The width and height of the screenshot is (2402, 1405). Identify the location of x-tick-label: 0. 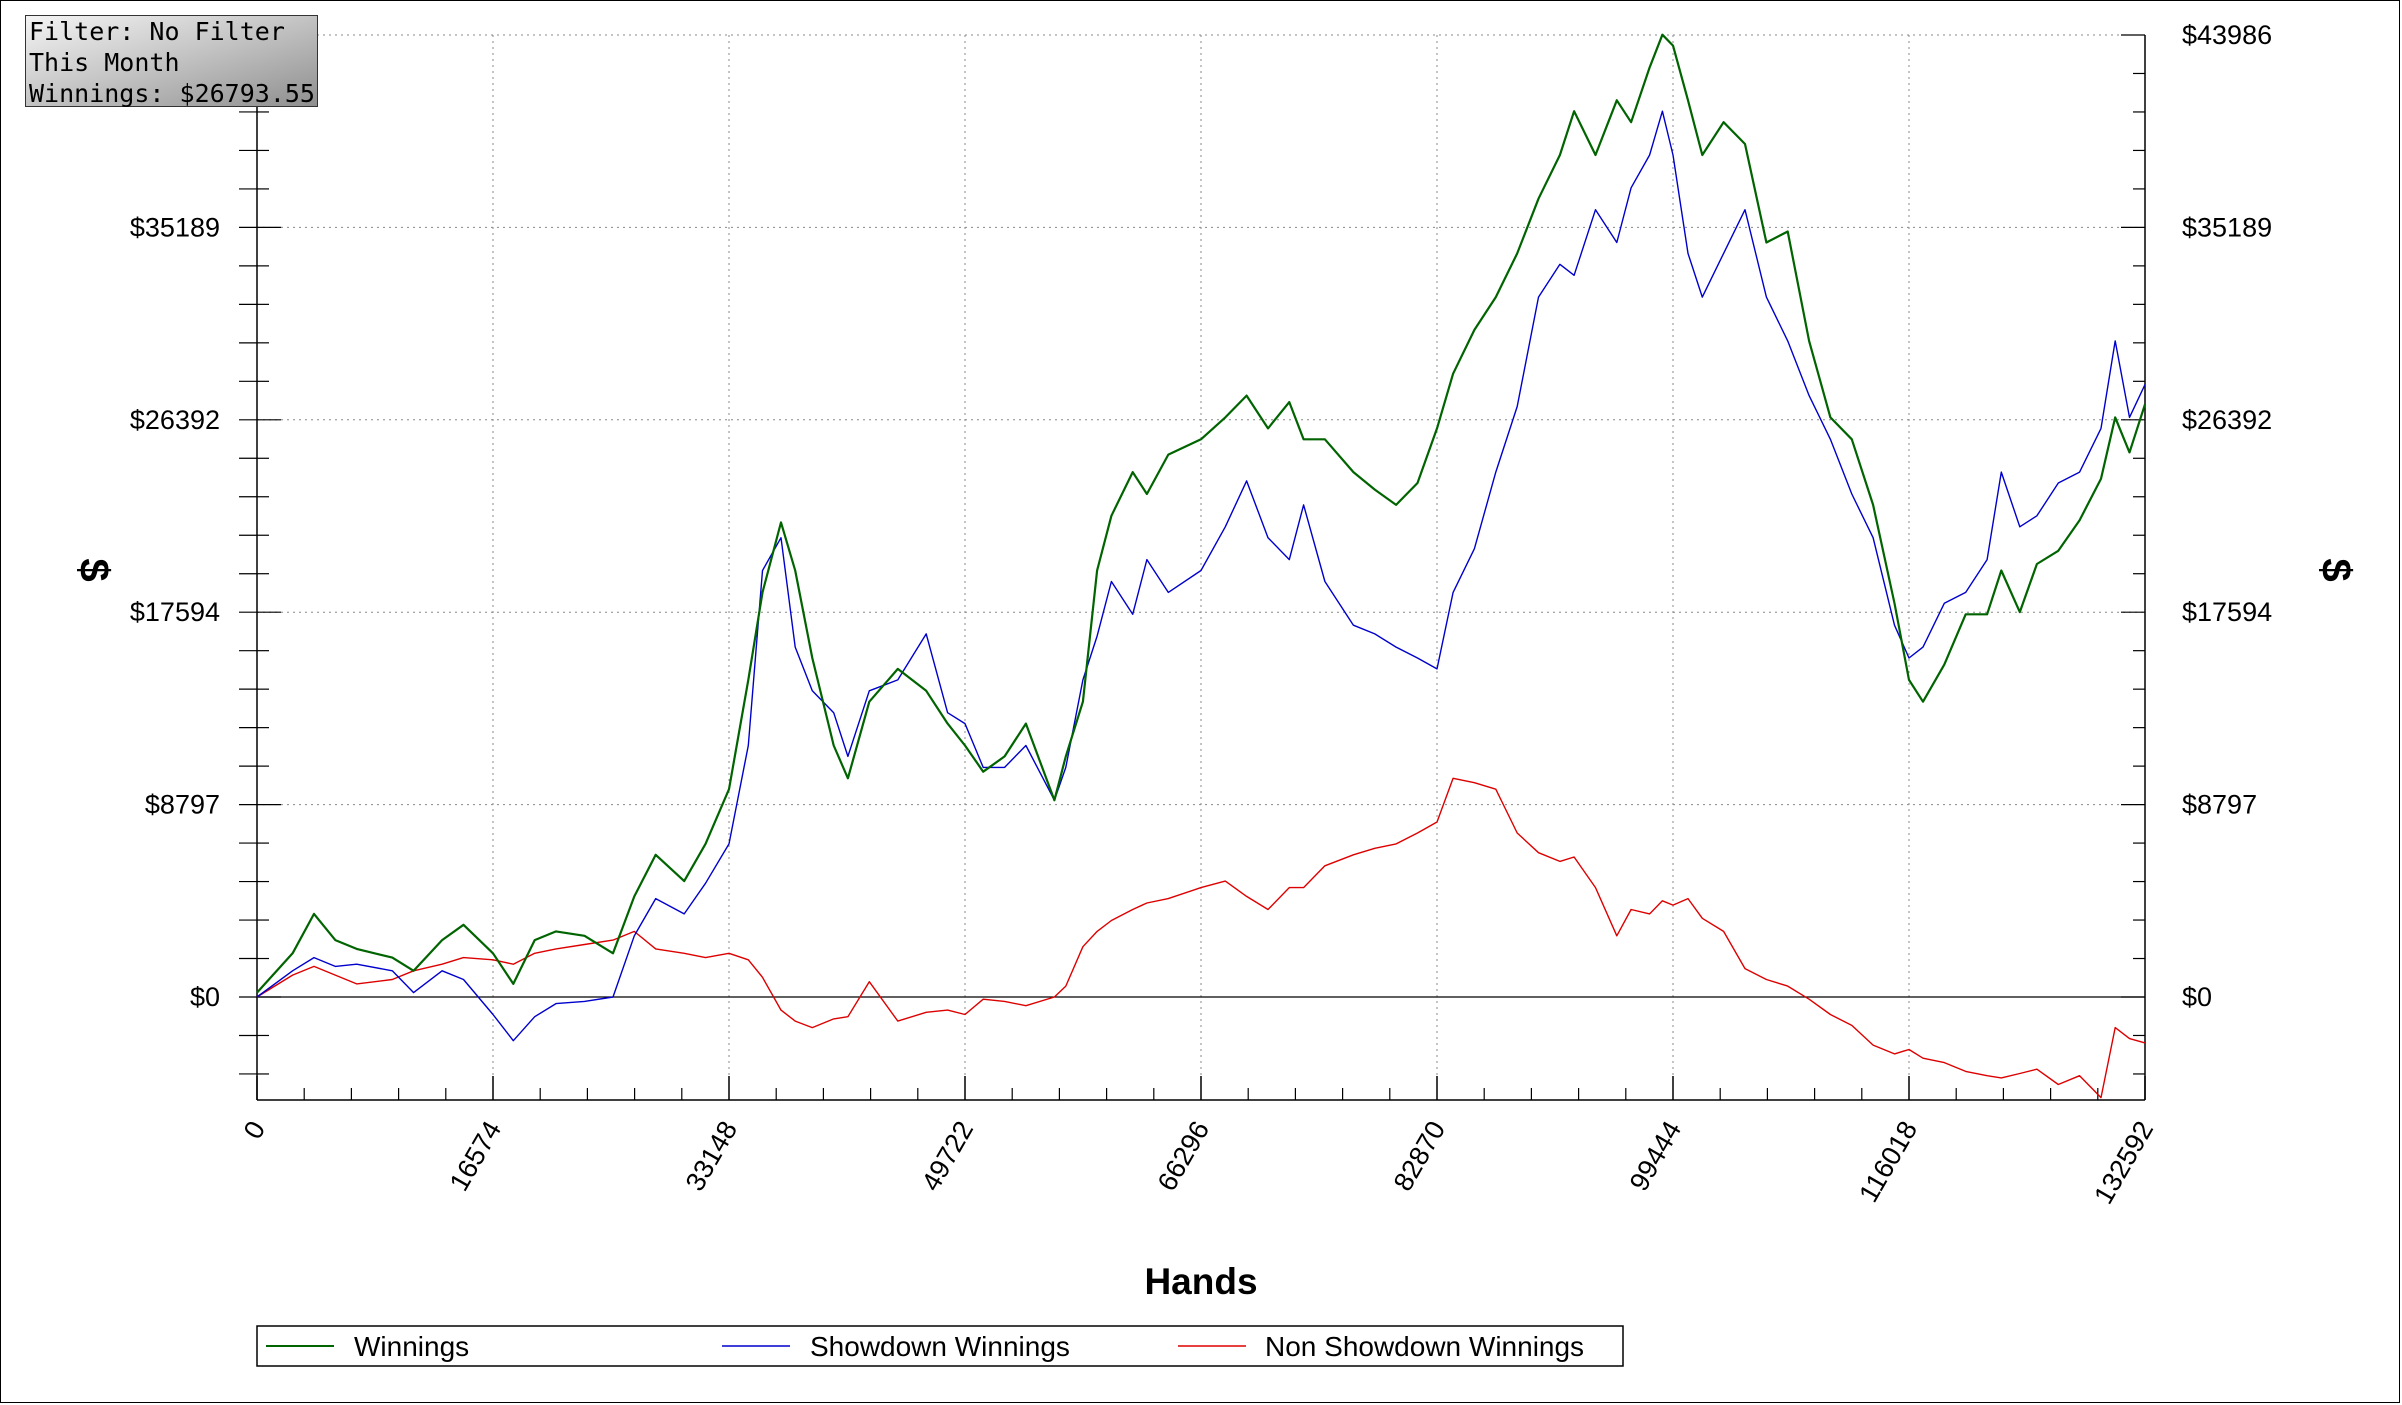
(254, 1130).